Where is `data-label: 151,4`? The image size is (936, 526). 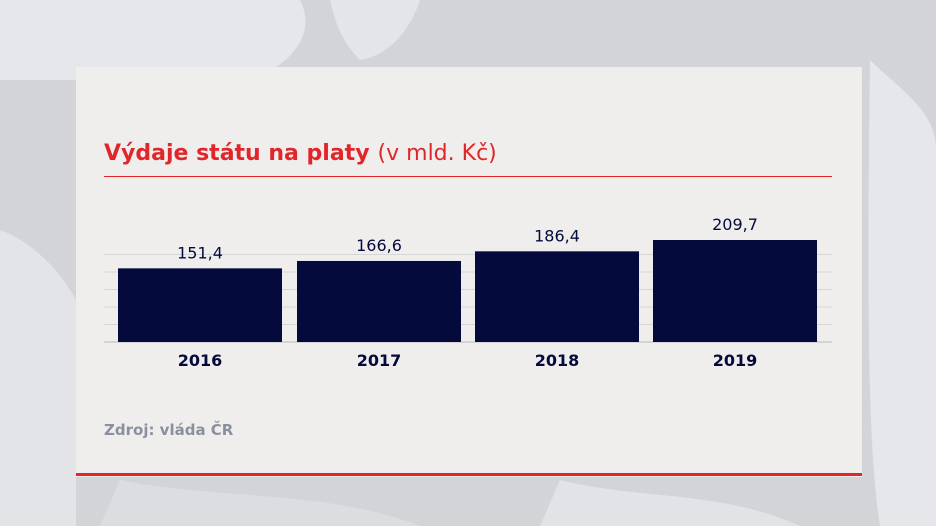
data-label: 151,4 is located at coordinates (200, 252).